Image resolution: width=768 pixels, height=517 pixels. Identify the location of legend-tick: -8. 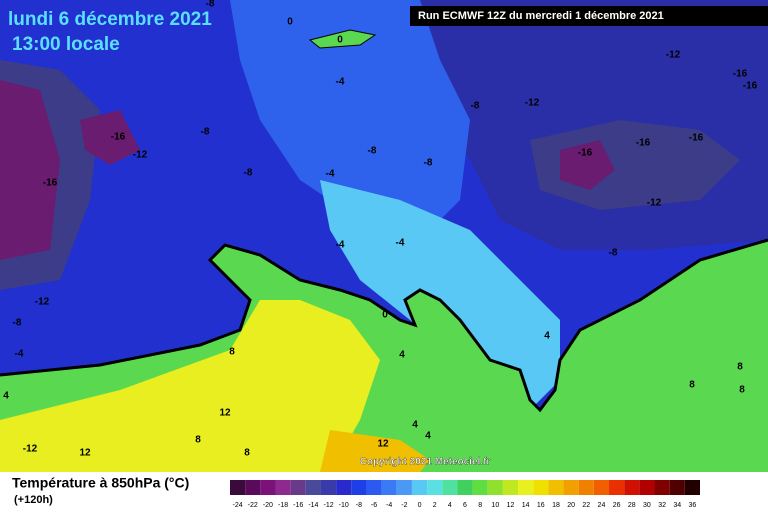
(359, 505).